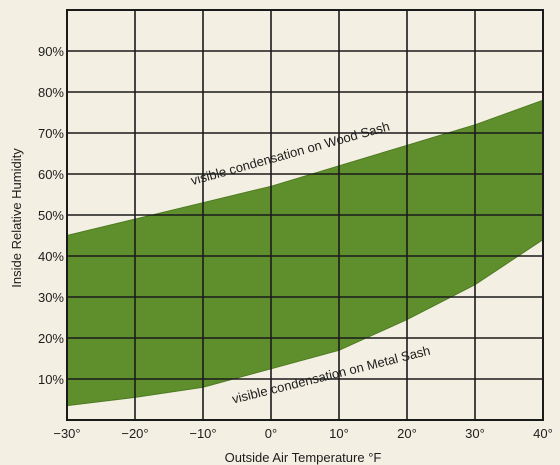 This screenshot has height=465, width=560. What do you see at coordinates (271, 433) in the screenshot?
I see `x-tick-label: 0°` at bounding box center [271, 433].